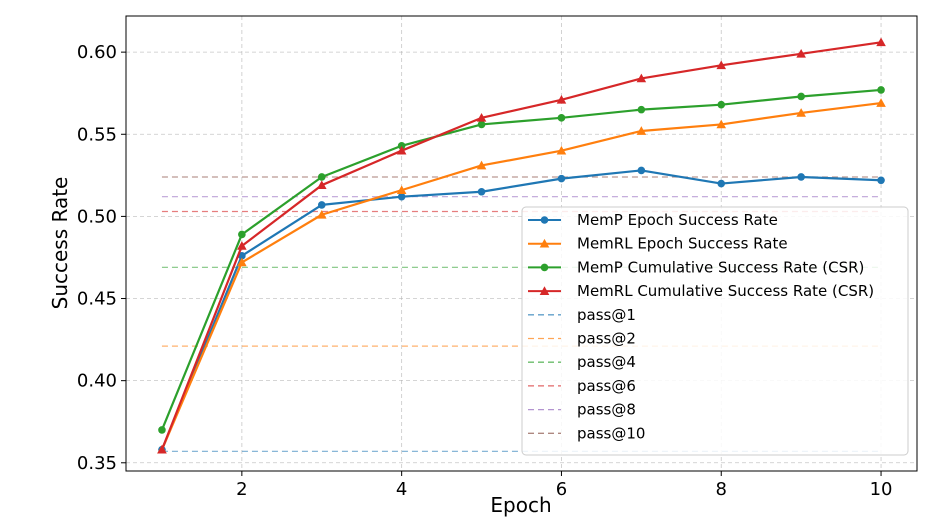  Describe the element at coordinates (520, 505) in the screenshot. I see `x-axis-title: Epoch` at that location.